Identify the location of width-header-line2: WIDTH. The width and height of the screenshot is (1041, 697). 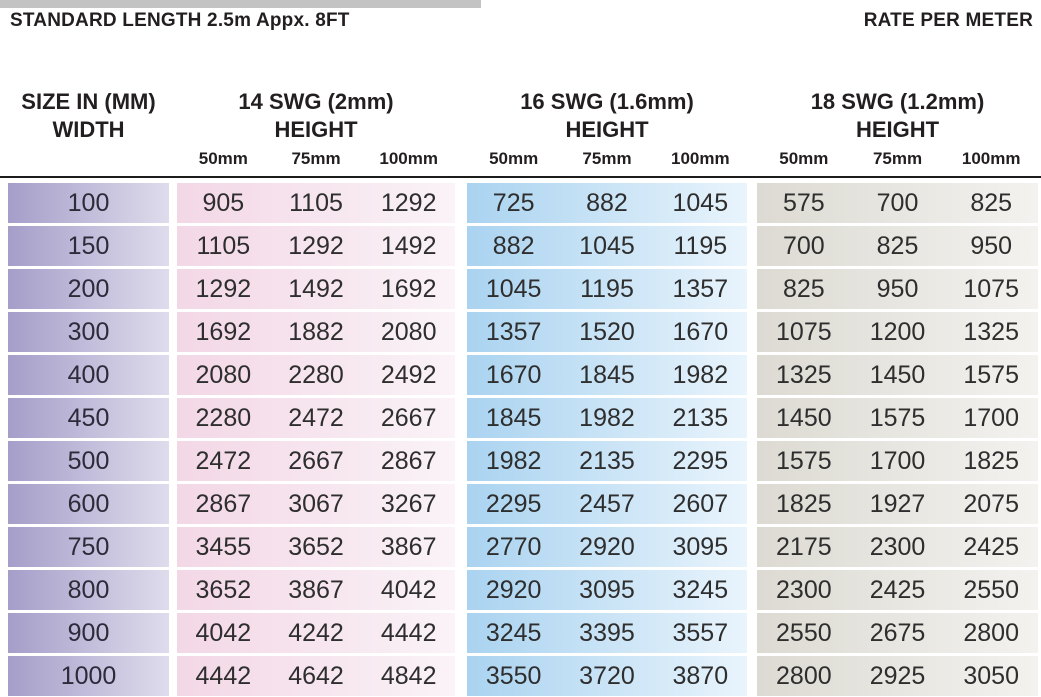
(88, 129).